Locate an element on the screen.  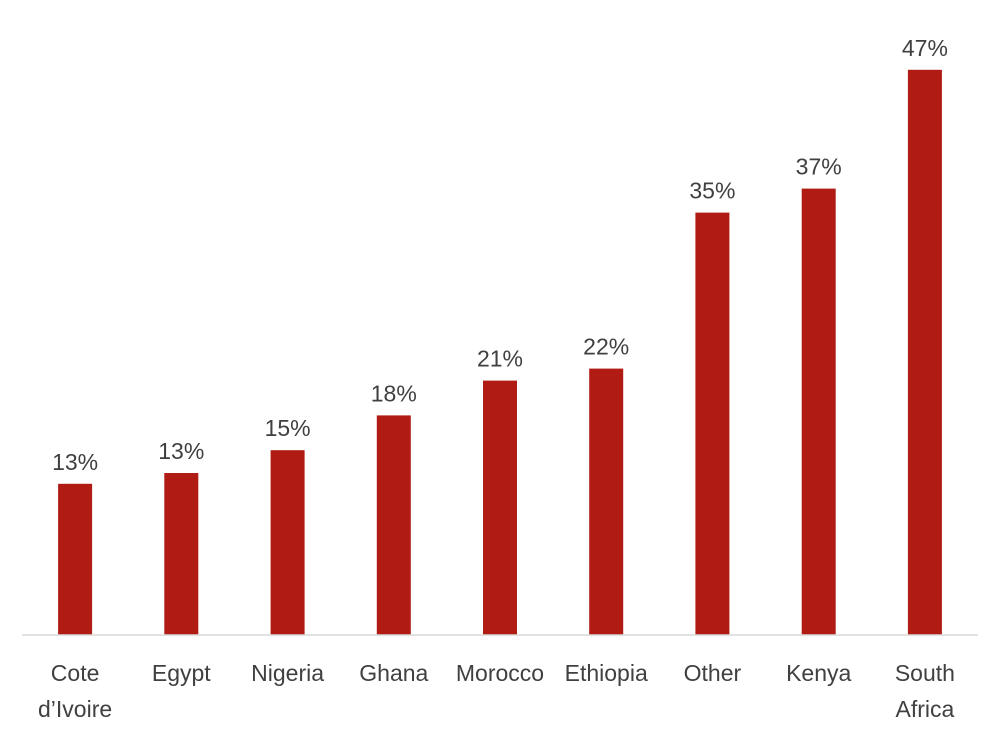
bar-value-label: 18% is located at coordinates (394, 393).